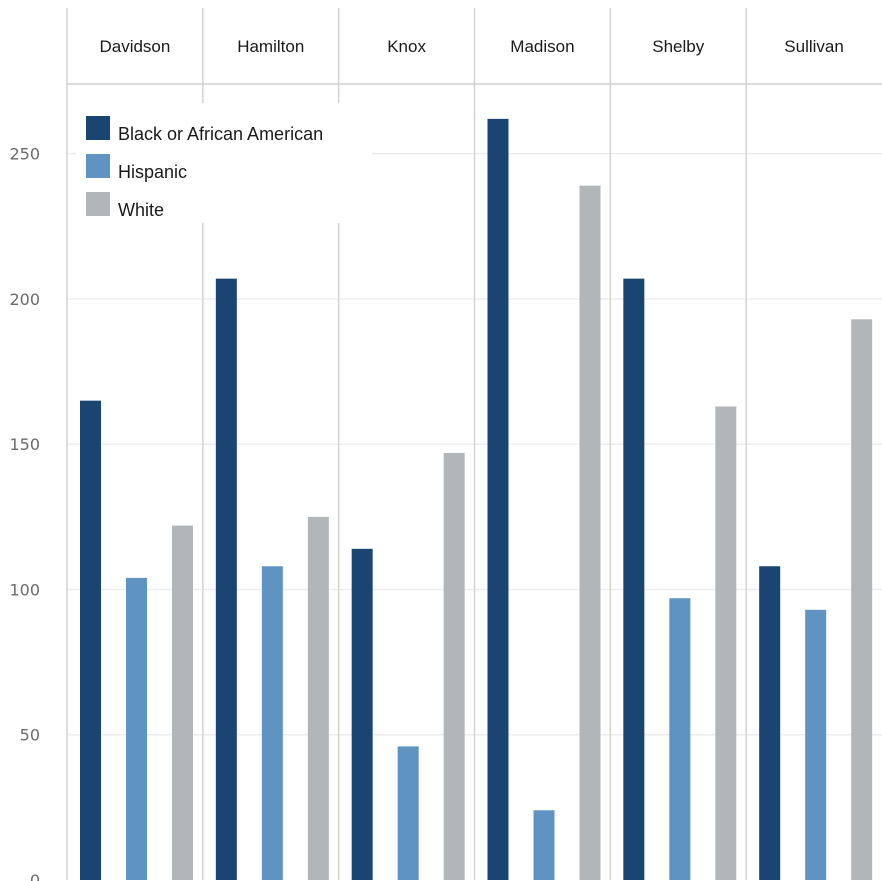 Image resolution: width=882 pixels, height=881 pixels. What do you see at coordinates (544, 845) in the screenshot?
I see `bar-madison-hispanic` at bounding box center [544, 845].